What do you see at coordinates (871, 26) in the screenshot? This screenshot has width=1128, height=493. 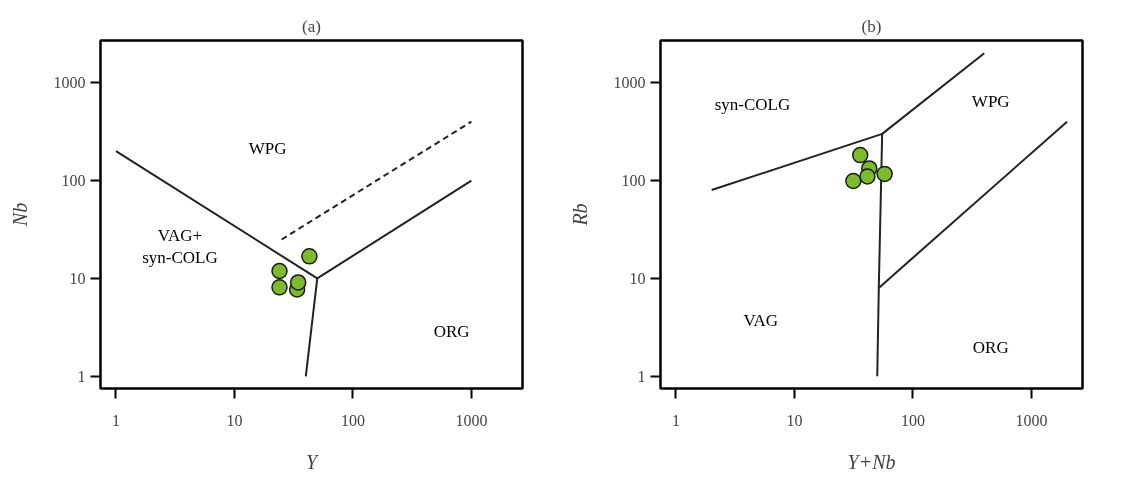 I see `chart-title: (b)` at bounding box center [871, 26].